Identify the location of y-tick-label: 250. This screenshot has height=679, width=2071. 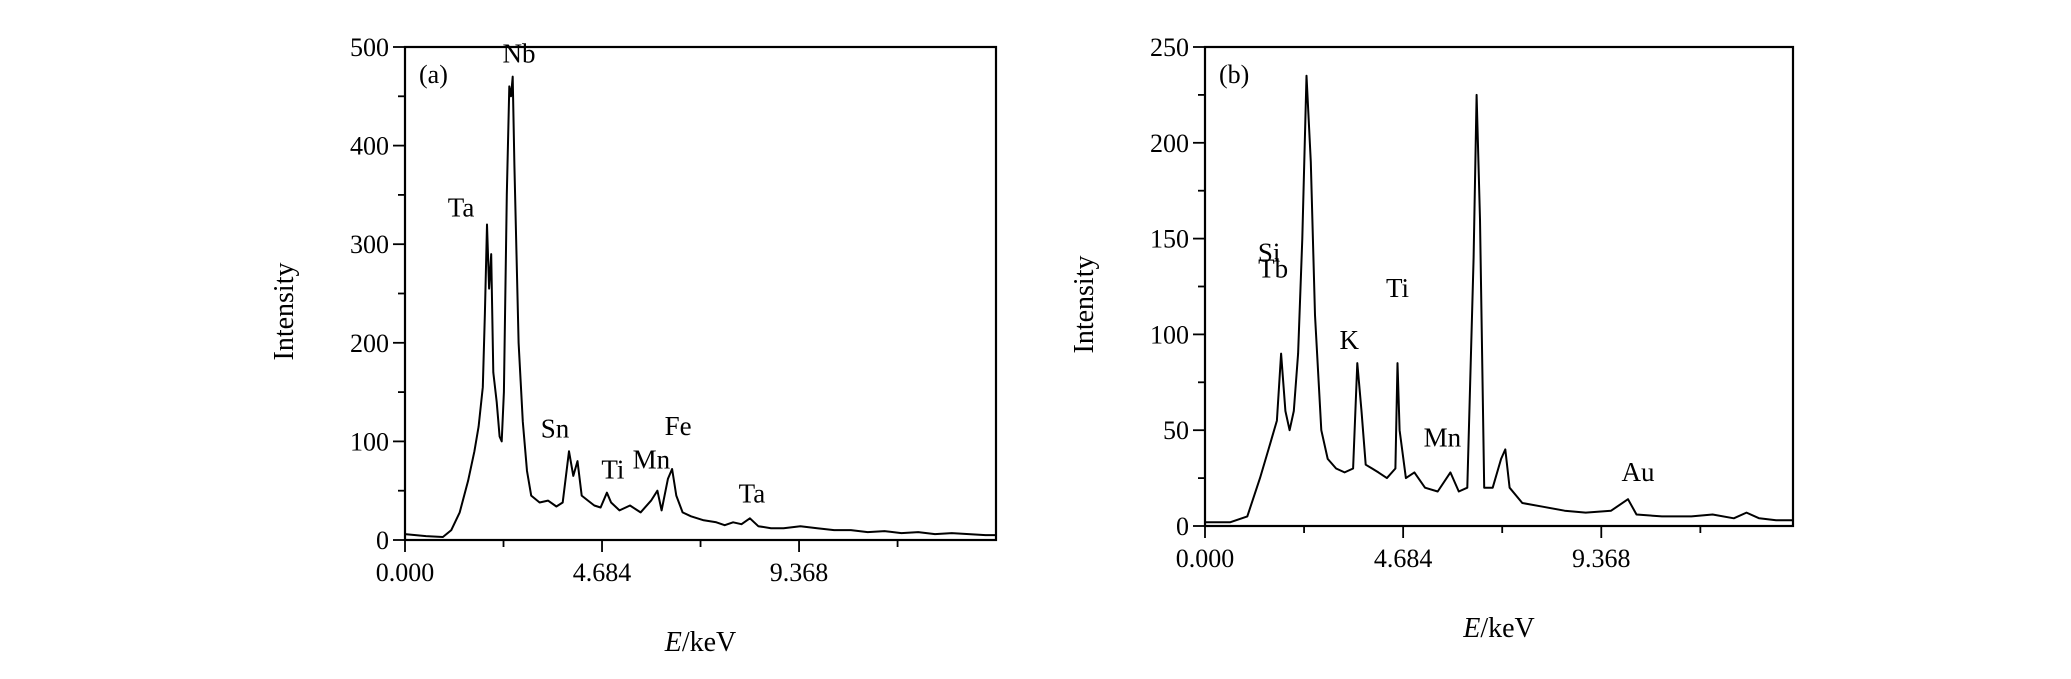
(1169, 47).